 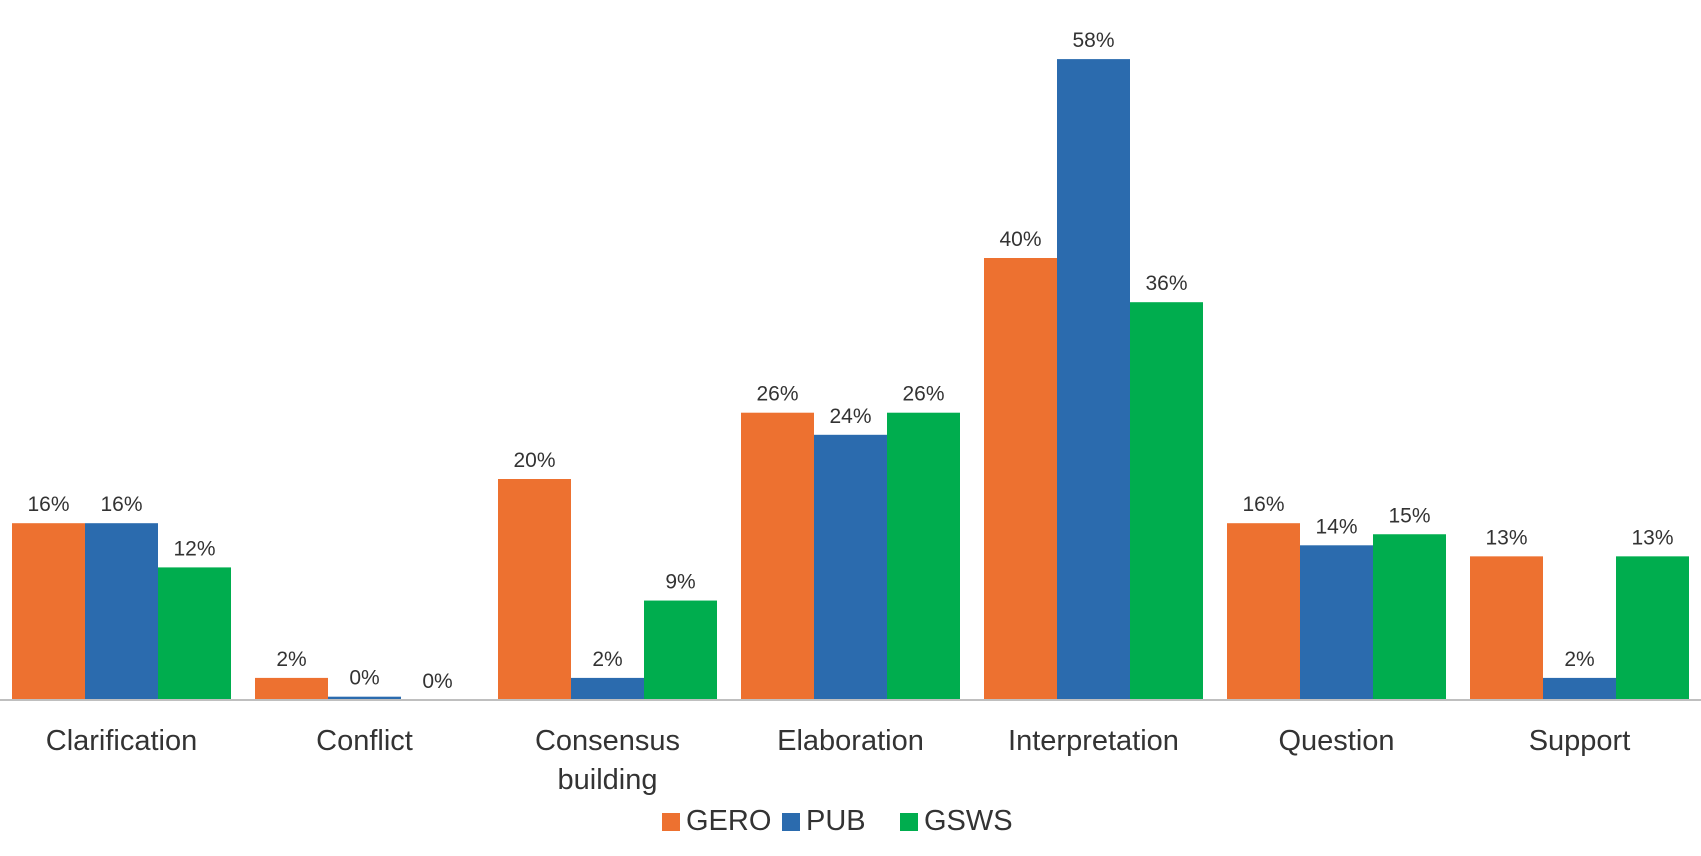 I want to click on category-label-2-line-1: building, so click(x=608, y=780).